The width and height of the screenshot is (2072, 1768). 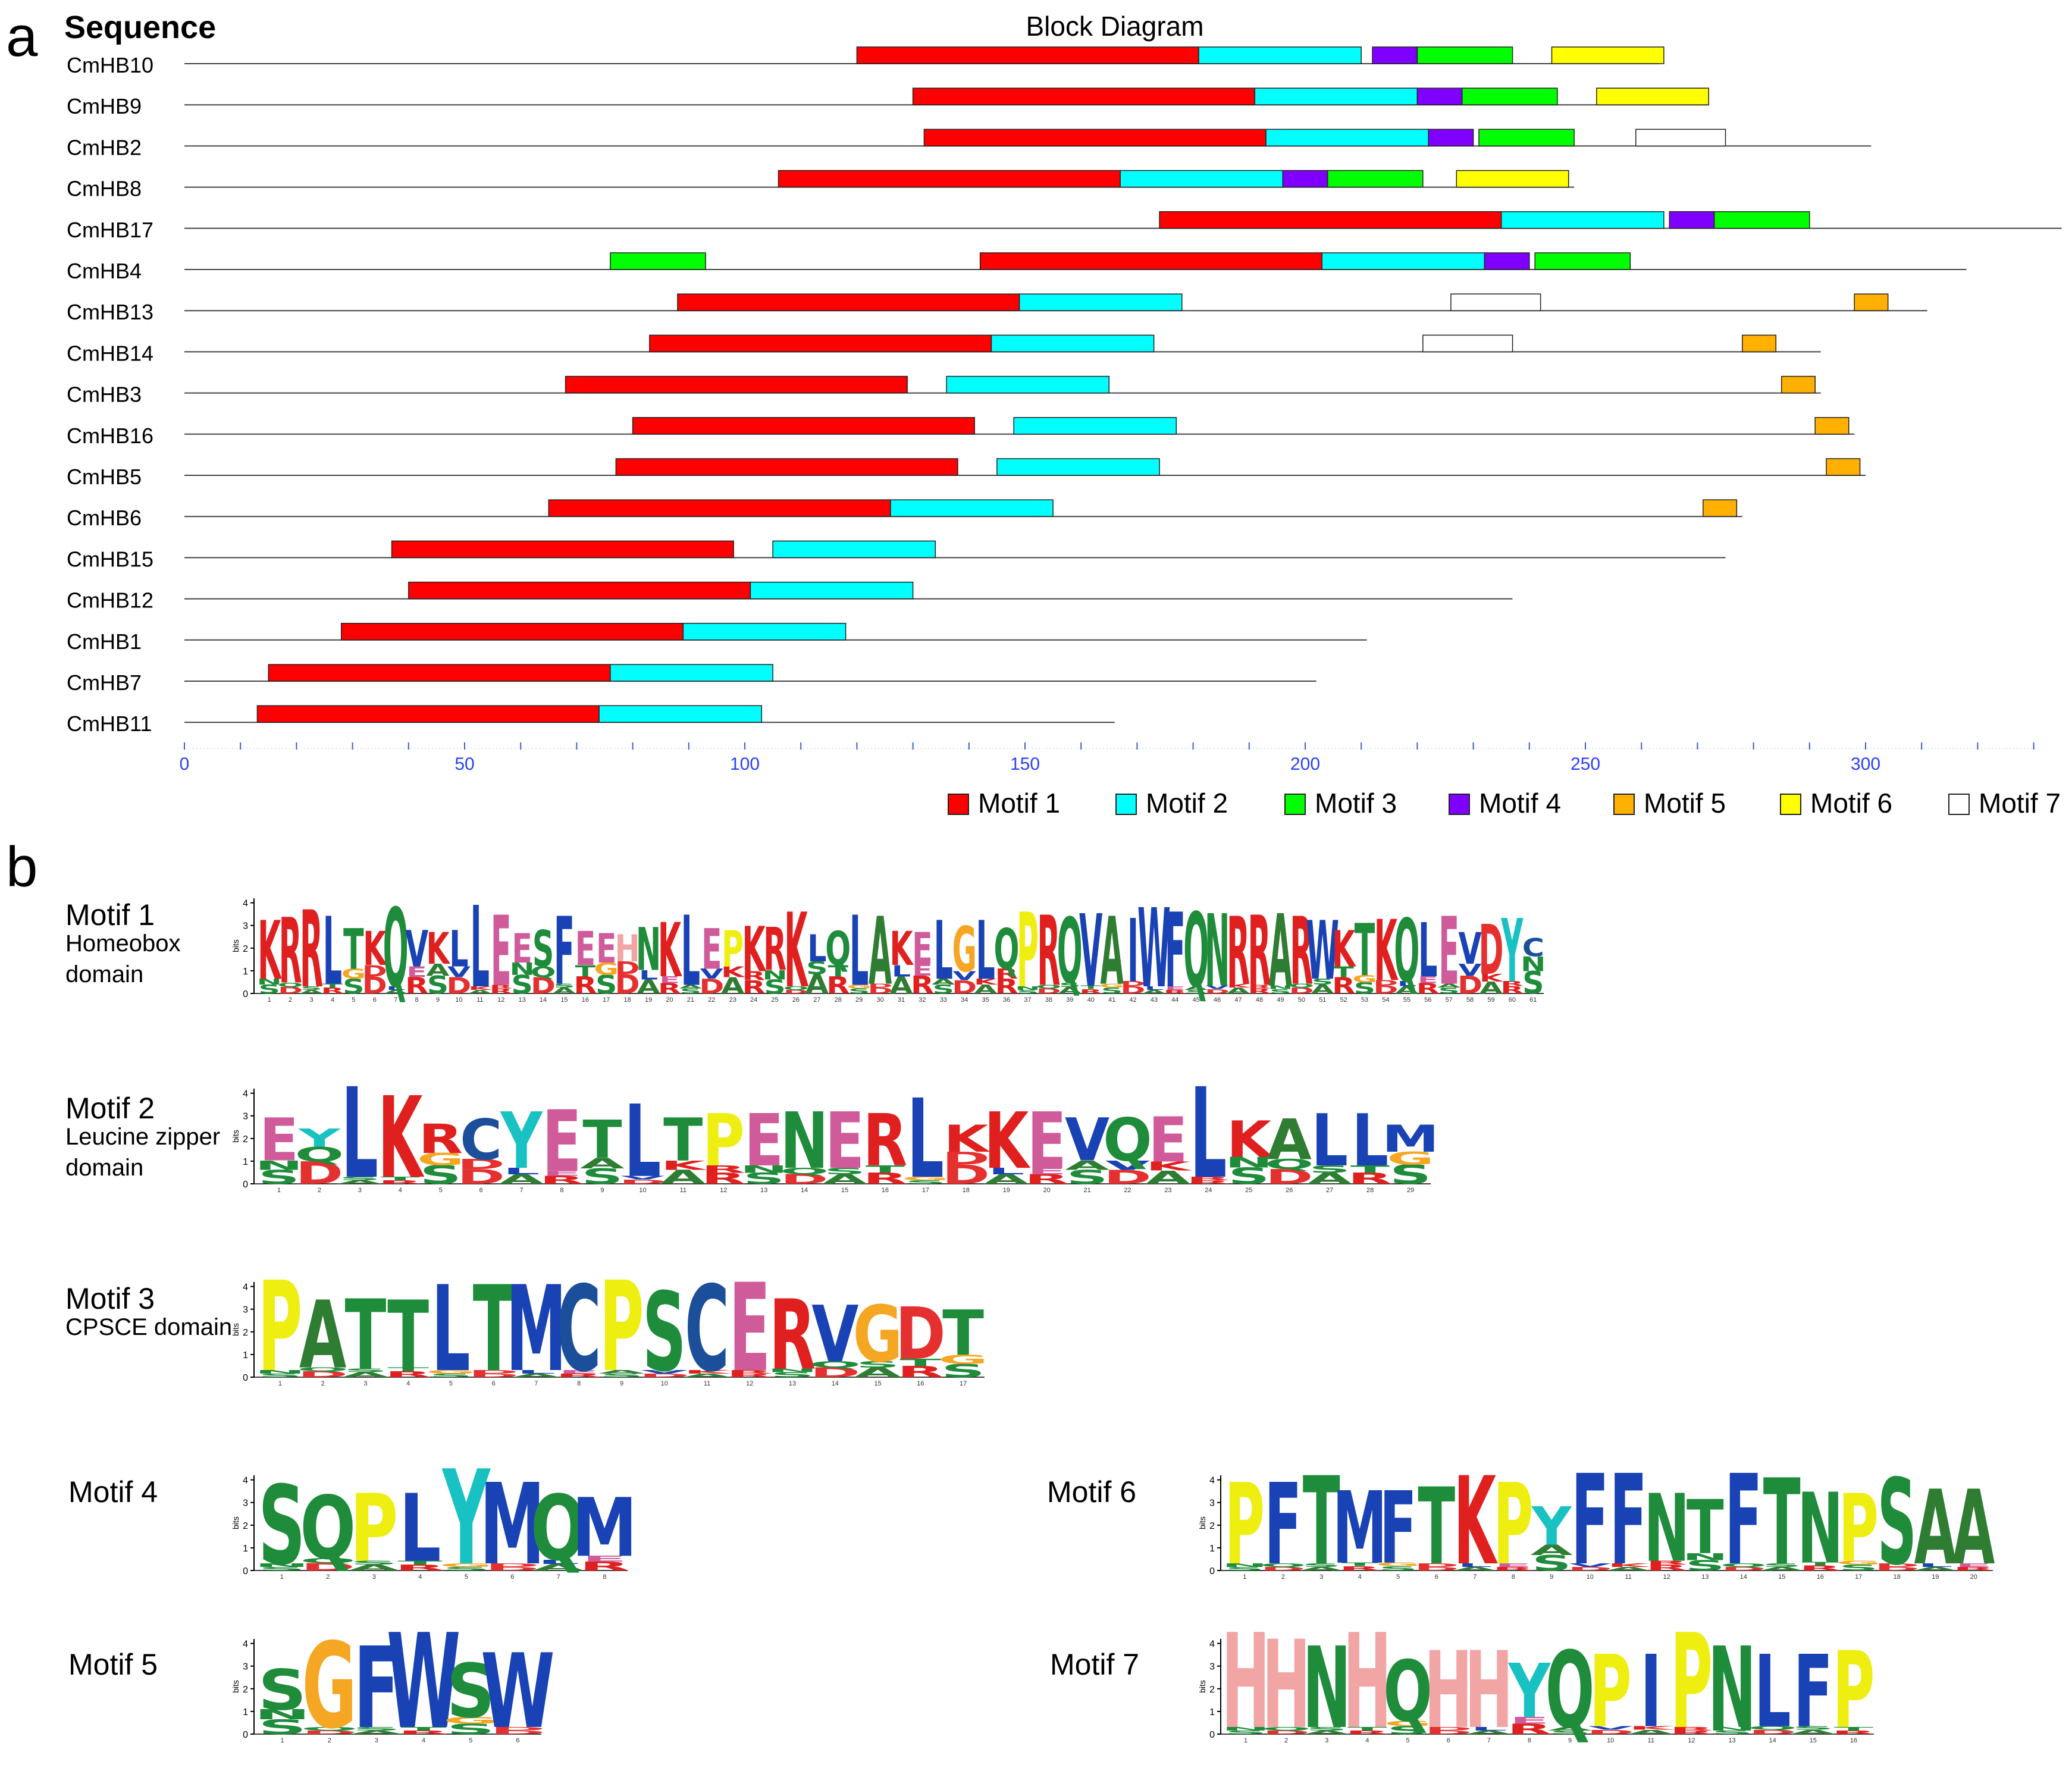 What do you see at coordinates (1533, 948) in the screenshot?
I see `logo-letter: C` at bounding box center [1533, 948].